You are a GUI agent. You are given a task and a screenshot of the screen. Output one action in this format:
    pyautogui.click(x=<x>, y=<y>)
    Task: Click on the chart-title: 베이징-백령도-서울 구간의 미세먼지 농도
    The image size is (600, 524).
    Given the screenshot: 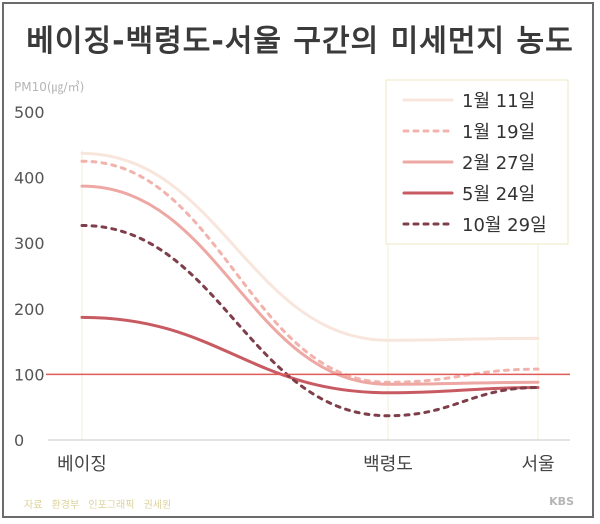 What is the action you would take?
    pyautogui.click(x=300, y=41)
    